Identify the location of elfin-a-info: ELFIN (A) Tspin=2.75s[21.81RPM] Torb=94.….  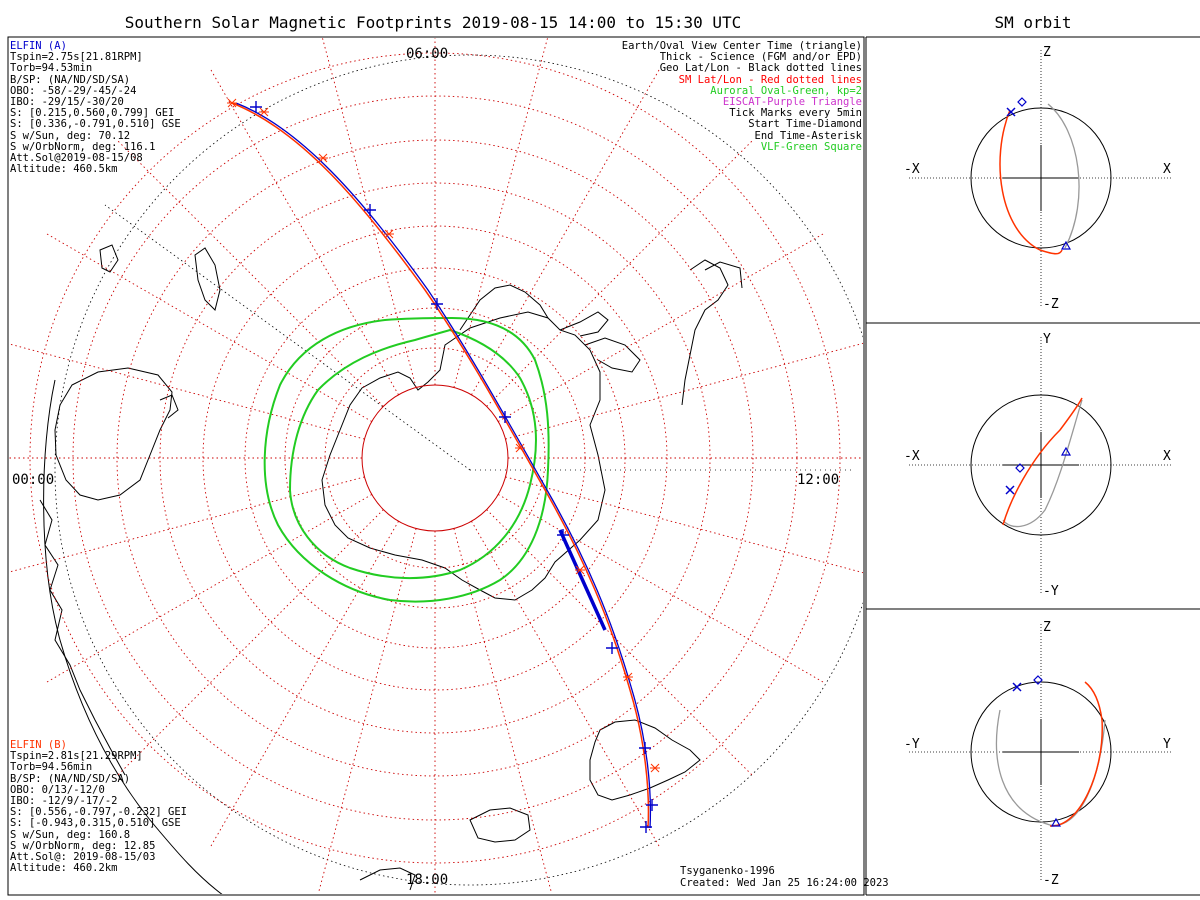
(95, 107).